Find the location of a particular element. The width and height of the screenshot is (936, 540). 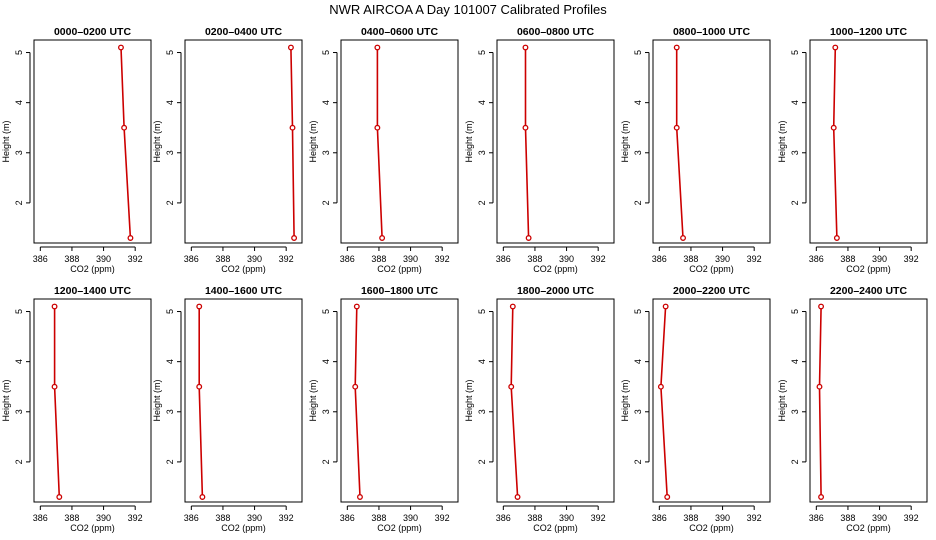

panel-title: 1400–1600 UTC is located at coordinates (243, 291).